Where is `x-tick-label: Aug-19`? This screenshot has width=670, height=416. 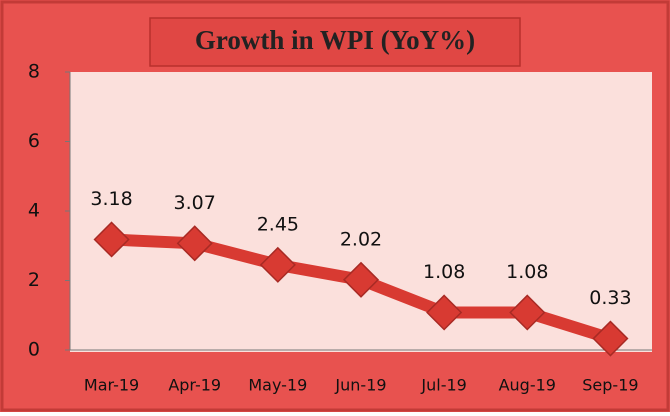
x-tick-label: Aug-19 is located at coordinates (527, 385).